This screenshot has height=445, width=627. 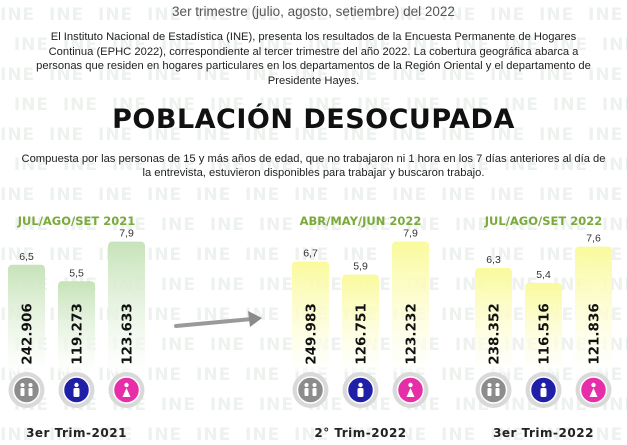 What do you see at coordinates (313, 119) in the screenshot?
I see `page-title: POBLACIÓN DESOCUPADA` at bounding box center [313, 119].